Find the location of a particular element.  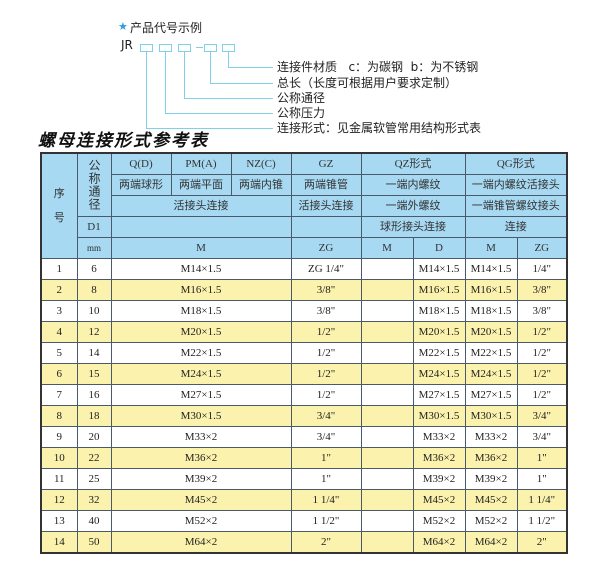

row-thread-m: M52×2 is located at coordinates (201, 521).